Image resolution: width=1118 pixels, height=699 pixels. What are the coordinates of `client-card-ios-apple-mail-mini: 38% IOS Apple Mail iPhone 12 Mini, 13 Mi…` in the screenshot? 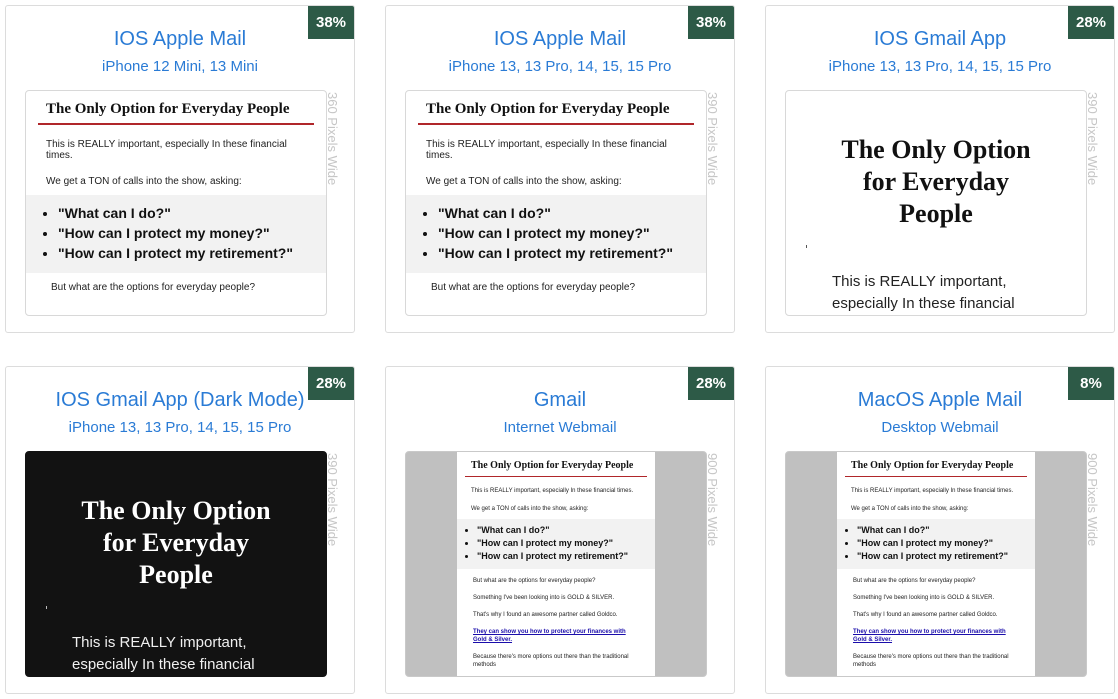 It's located at (180, 169).